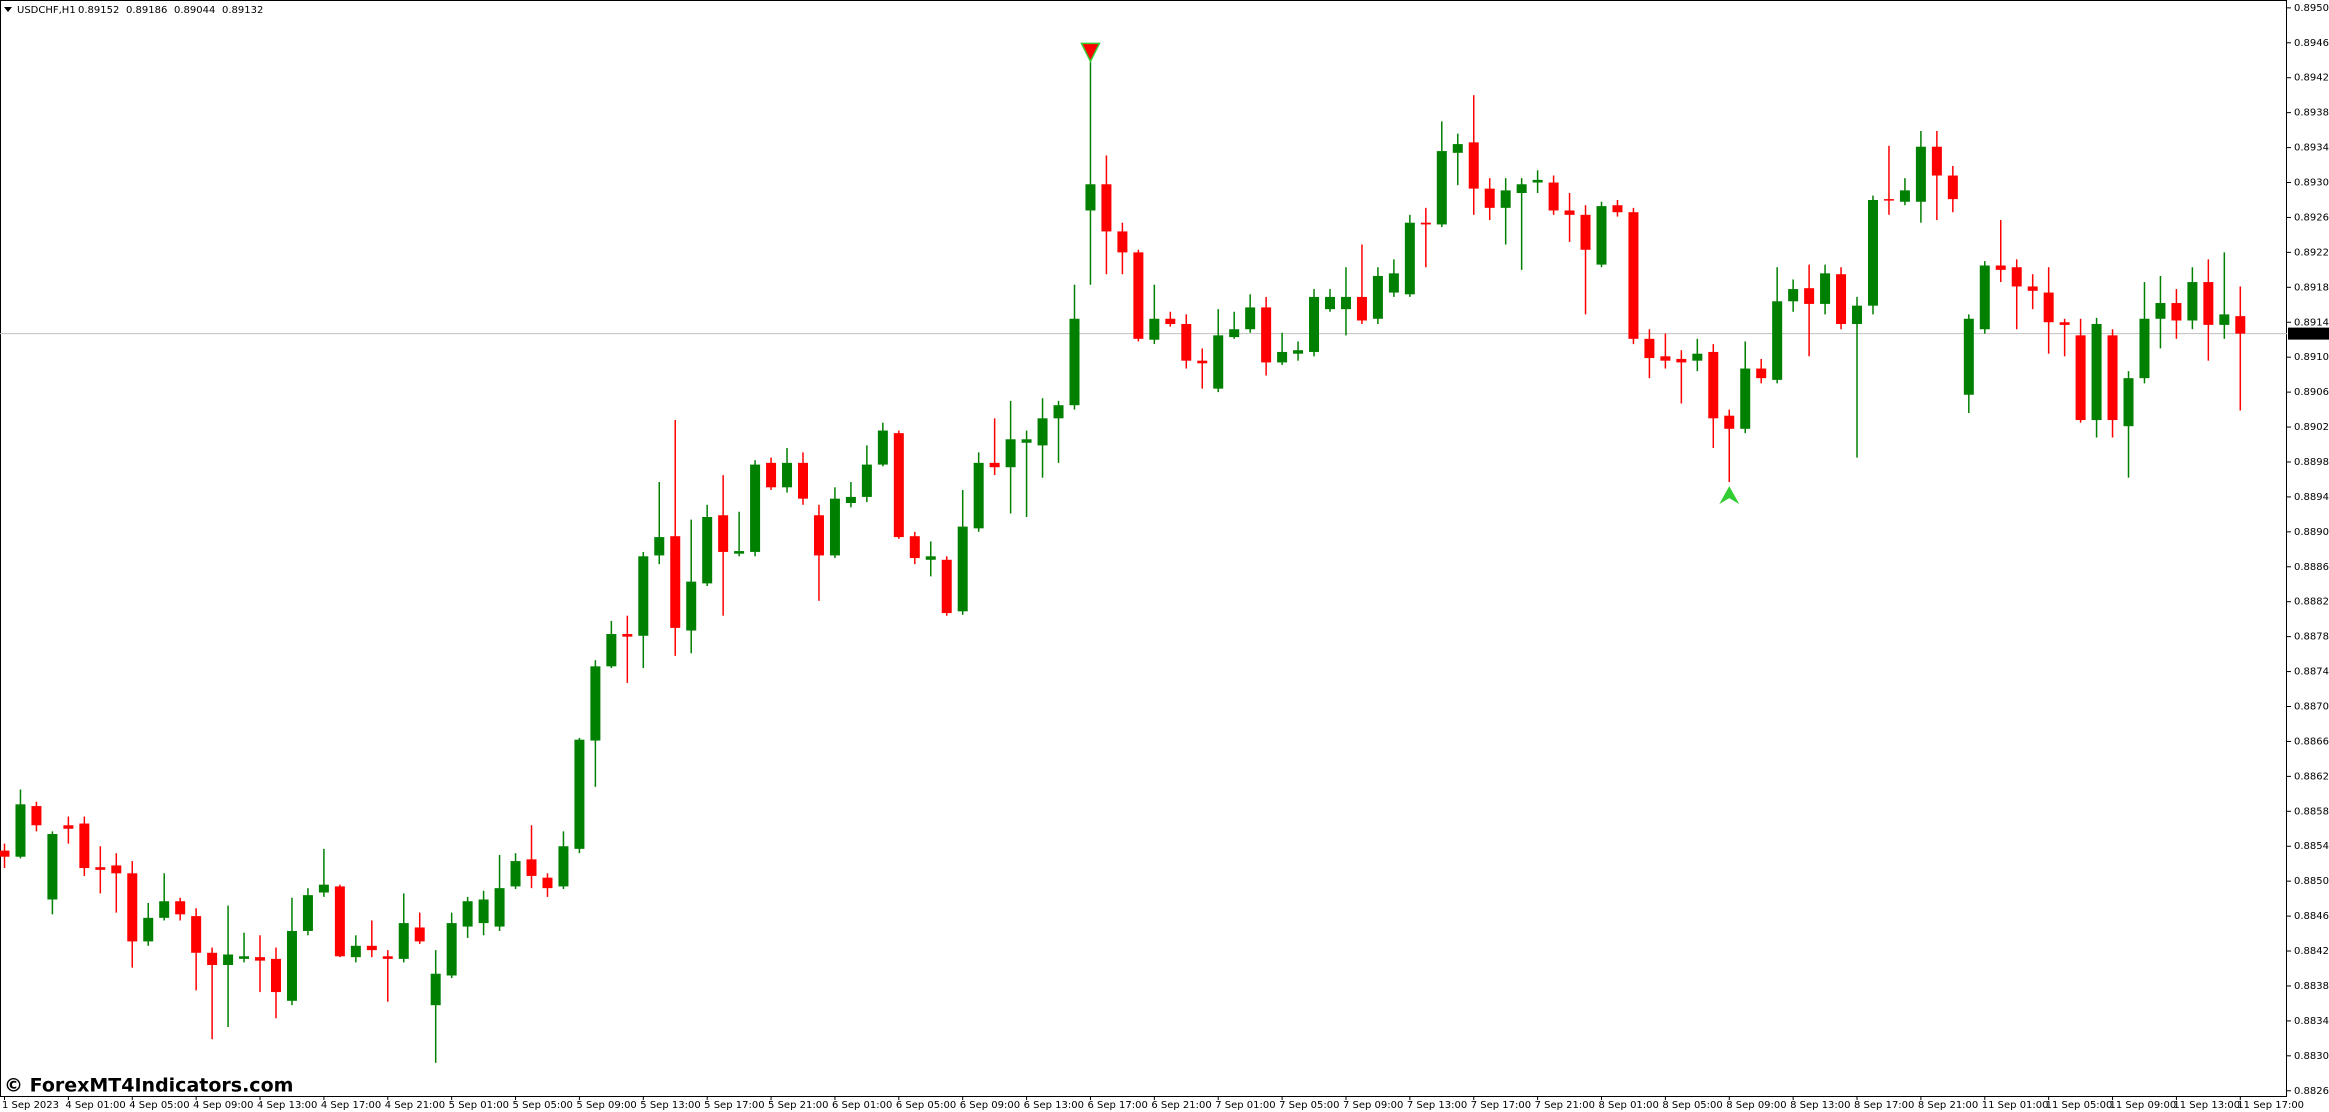  I want to click on sell-arrow, so click(1090, 53).